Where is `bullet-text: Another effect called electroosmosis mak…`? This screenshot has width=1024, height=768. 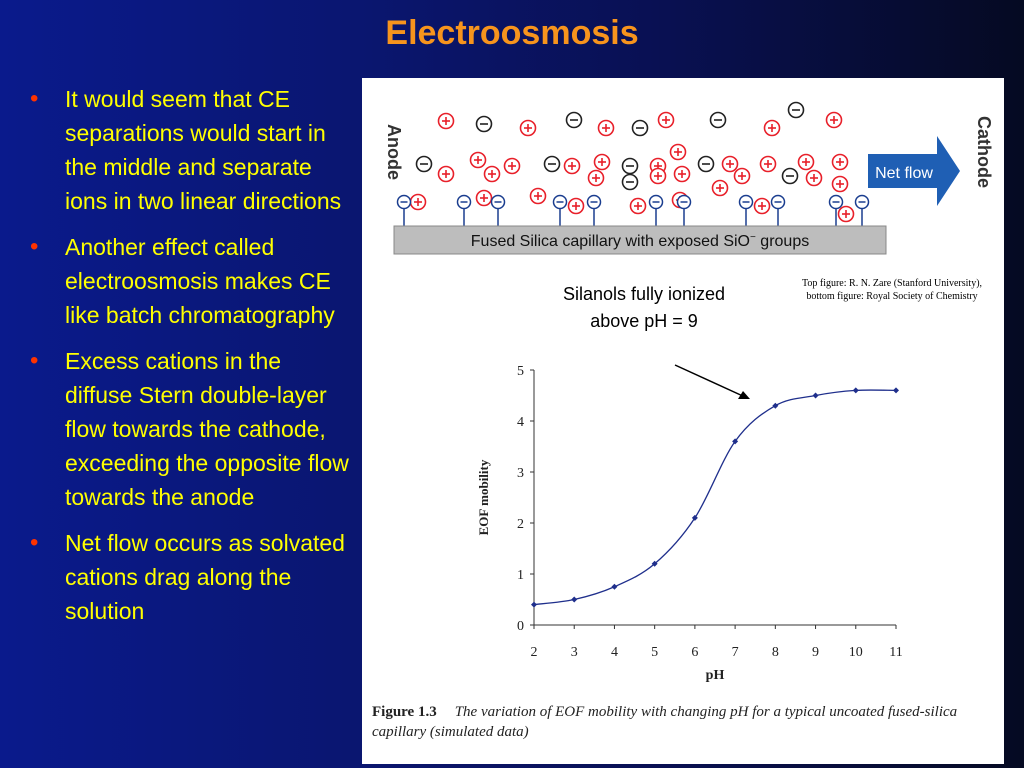
bullet-text: Another effect called electroosmosis mak… is located at coordinates (200, 281).